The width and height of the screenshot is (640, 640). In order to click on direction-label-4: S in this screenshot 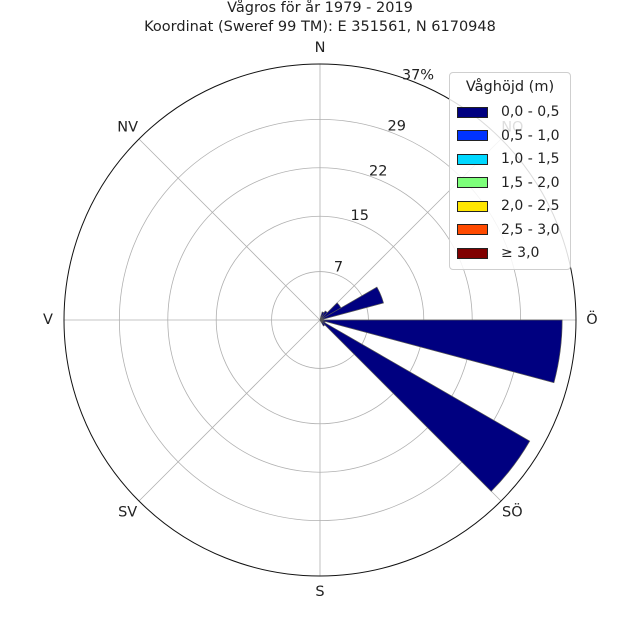, I will do `click(319, 592)`.